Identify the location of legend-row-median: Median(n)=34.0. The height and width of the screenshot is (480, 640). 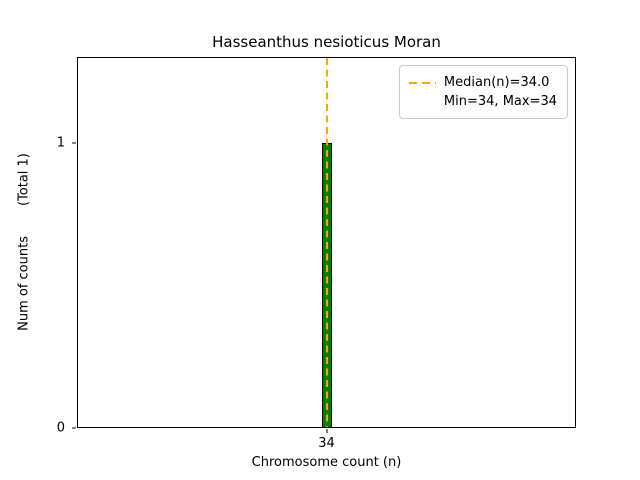
(482, 82).